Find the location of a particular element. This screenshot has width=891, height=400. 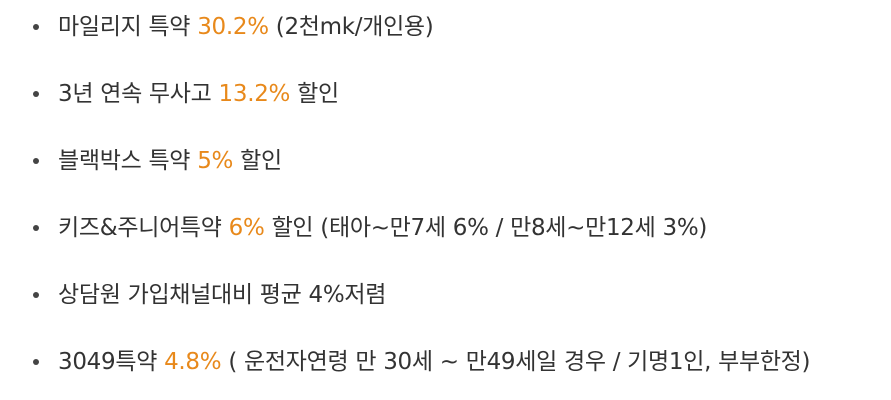

discount-rate: 6% is located at coordinates (246, 228).